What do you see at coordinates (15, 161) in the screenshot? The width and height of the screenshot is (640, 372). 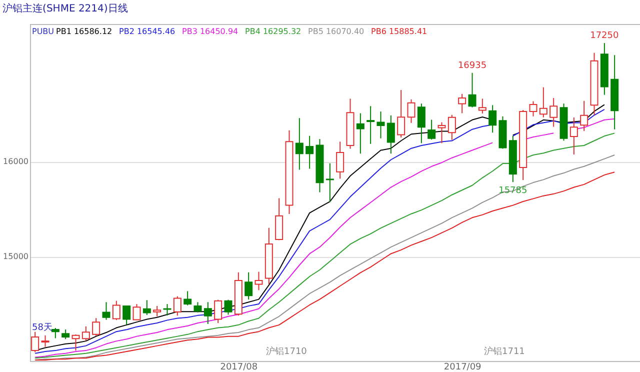 I see `y-tick-label: 16000` at bounding box center [15, 161].